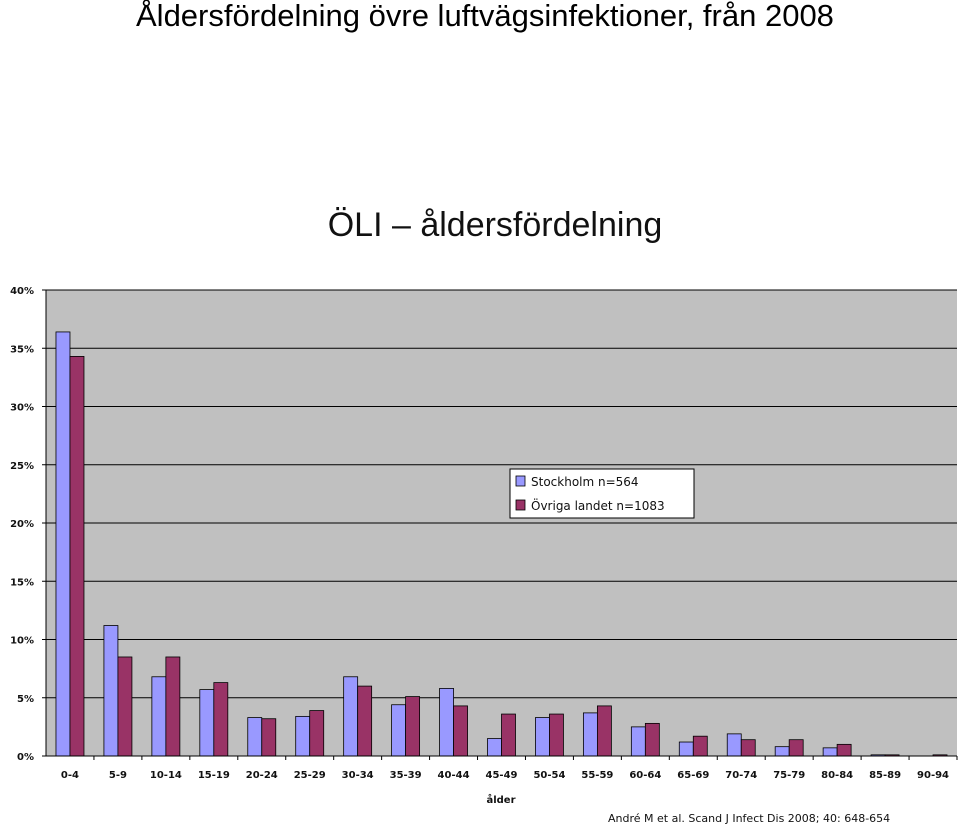  What do you see at coordinates (741, 775) in the screenshot?
I see `x-tick-label: 70-74` at bounding box center [741, 775].